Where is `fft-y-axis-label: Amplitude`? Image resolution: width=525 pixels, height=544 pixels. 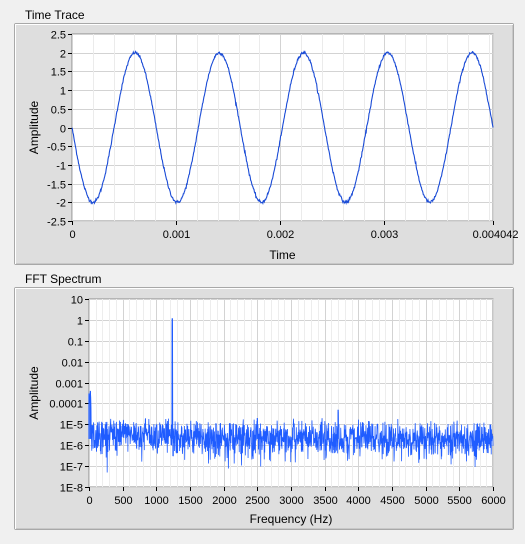 fft-y-axis-label: Amplitude is located at coordinates (34, 393).